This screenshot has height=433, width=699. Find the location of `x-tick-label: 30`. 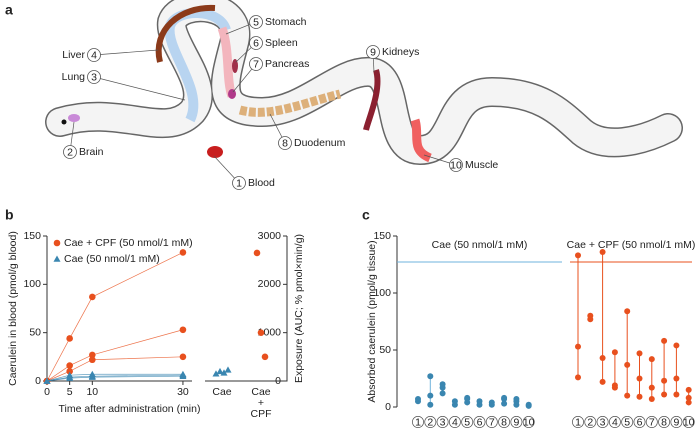

x-tick-label: 30 is located at coordinates (183, 392).